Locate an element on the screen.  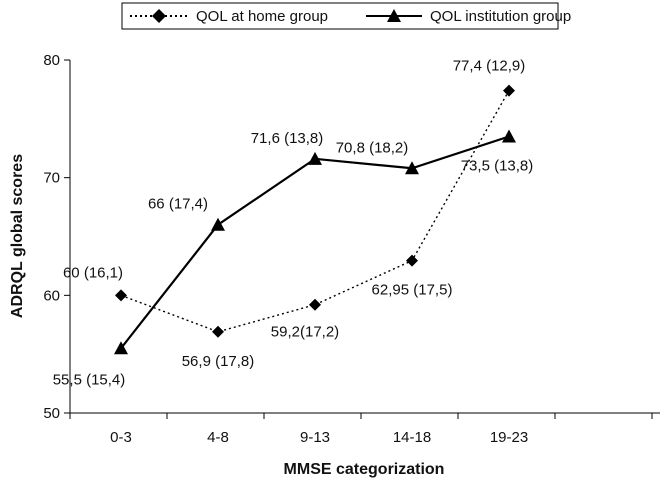
x-tick-label: 0-3 is located at coordinates (121, 437).